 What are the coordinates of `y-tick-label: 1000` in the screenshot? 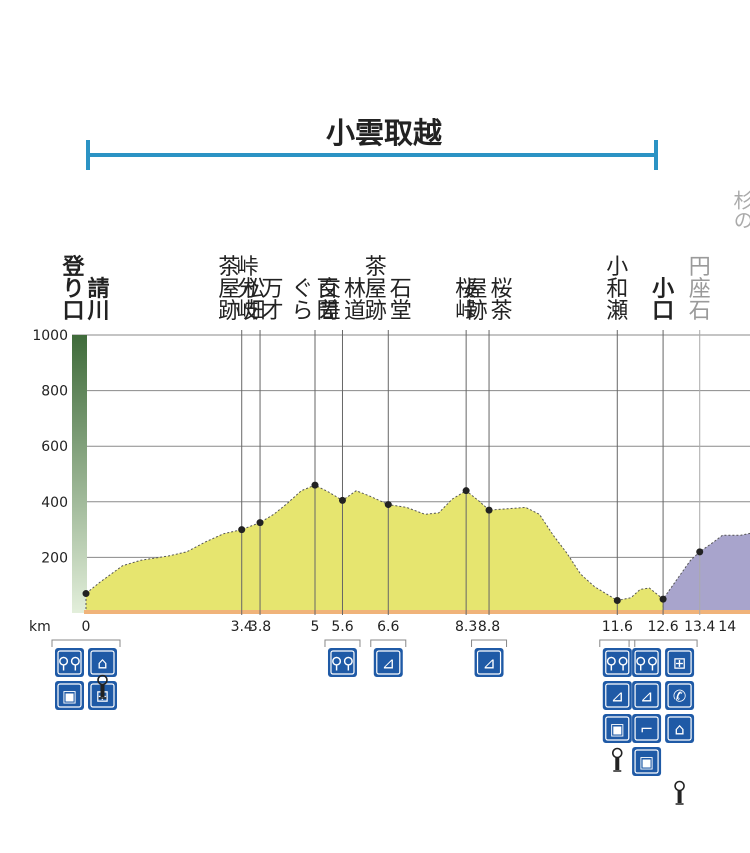 It's located at (50, 336).